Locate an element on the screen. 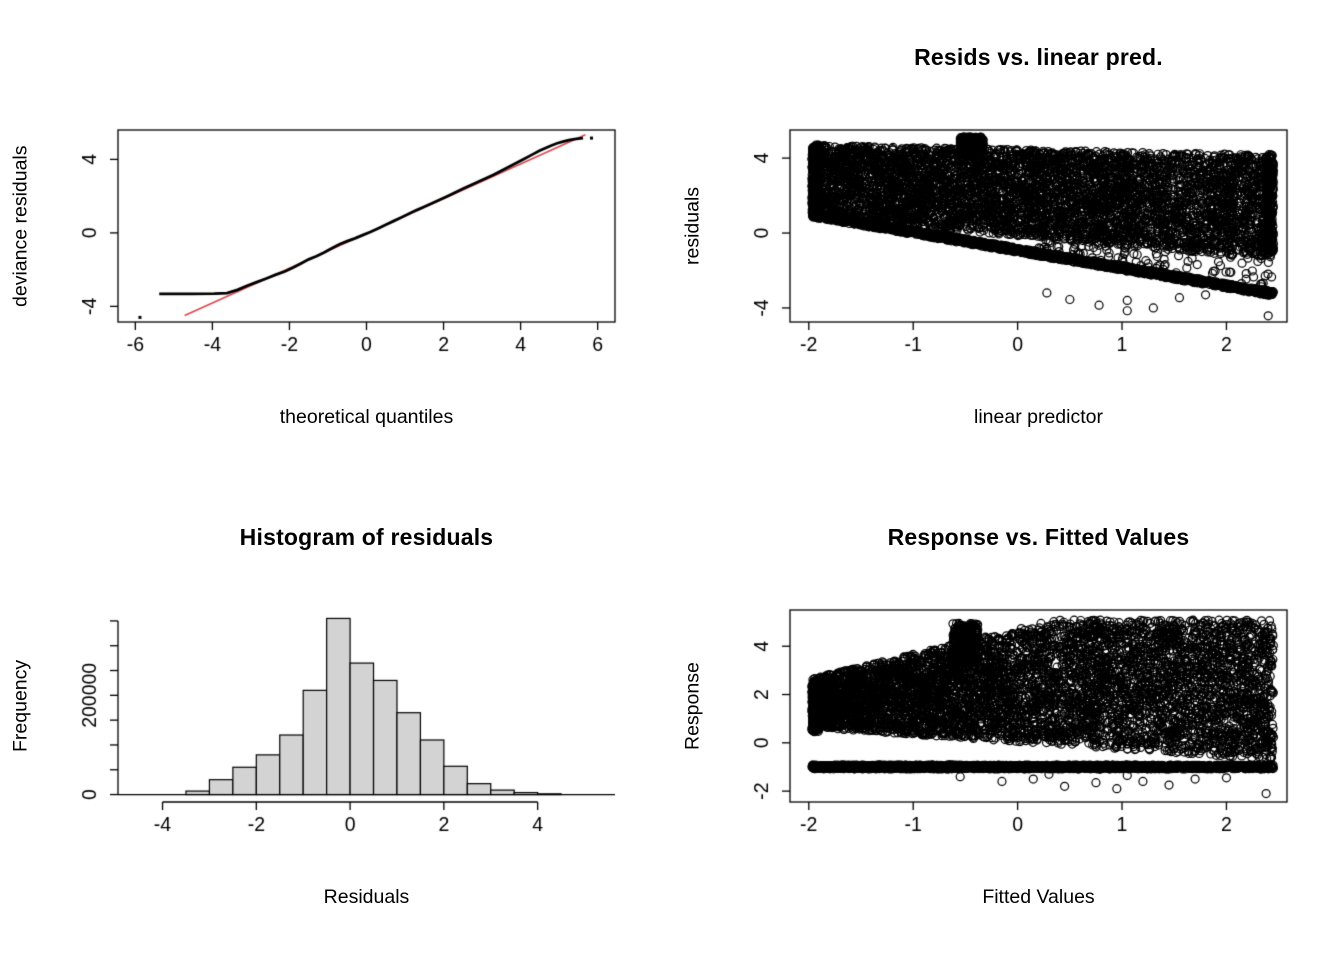  qq-plot-ylabel-text: deviance residuals is located at coordinates (20, 226).